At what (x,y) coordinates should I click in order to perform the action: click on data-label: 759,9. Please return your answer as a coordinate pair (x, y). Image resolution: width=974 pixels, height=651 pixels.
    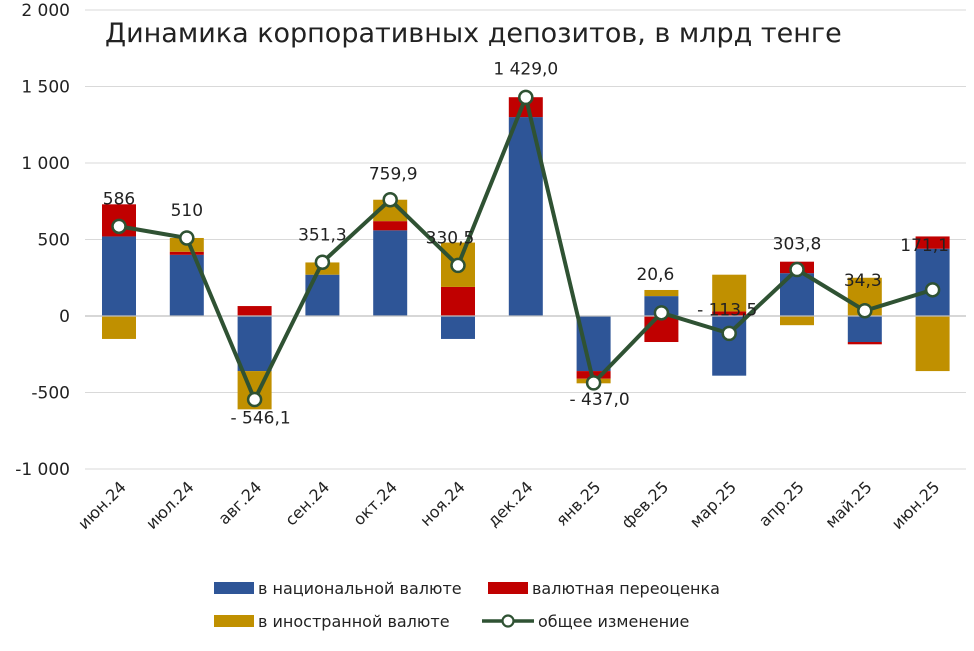
    Looking at the image, I should click on (393, 175).